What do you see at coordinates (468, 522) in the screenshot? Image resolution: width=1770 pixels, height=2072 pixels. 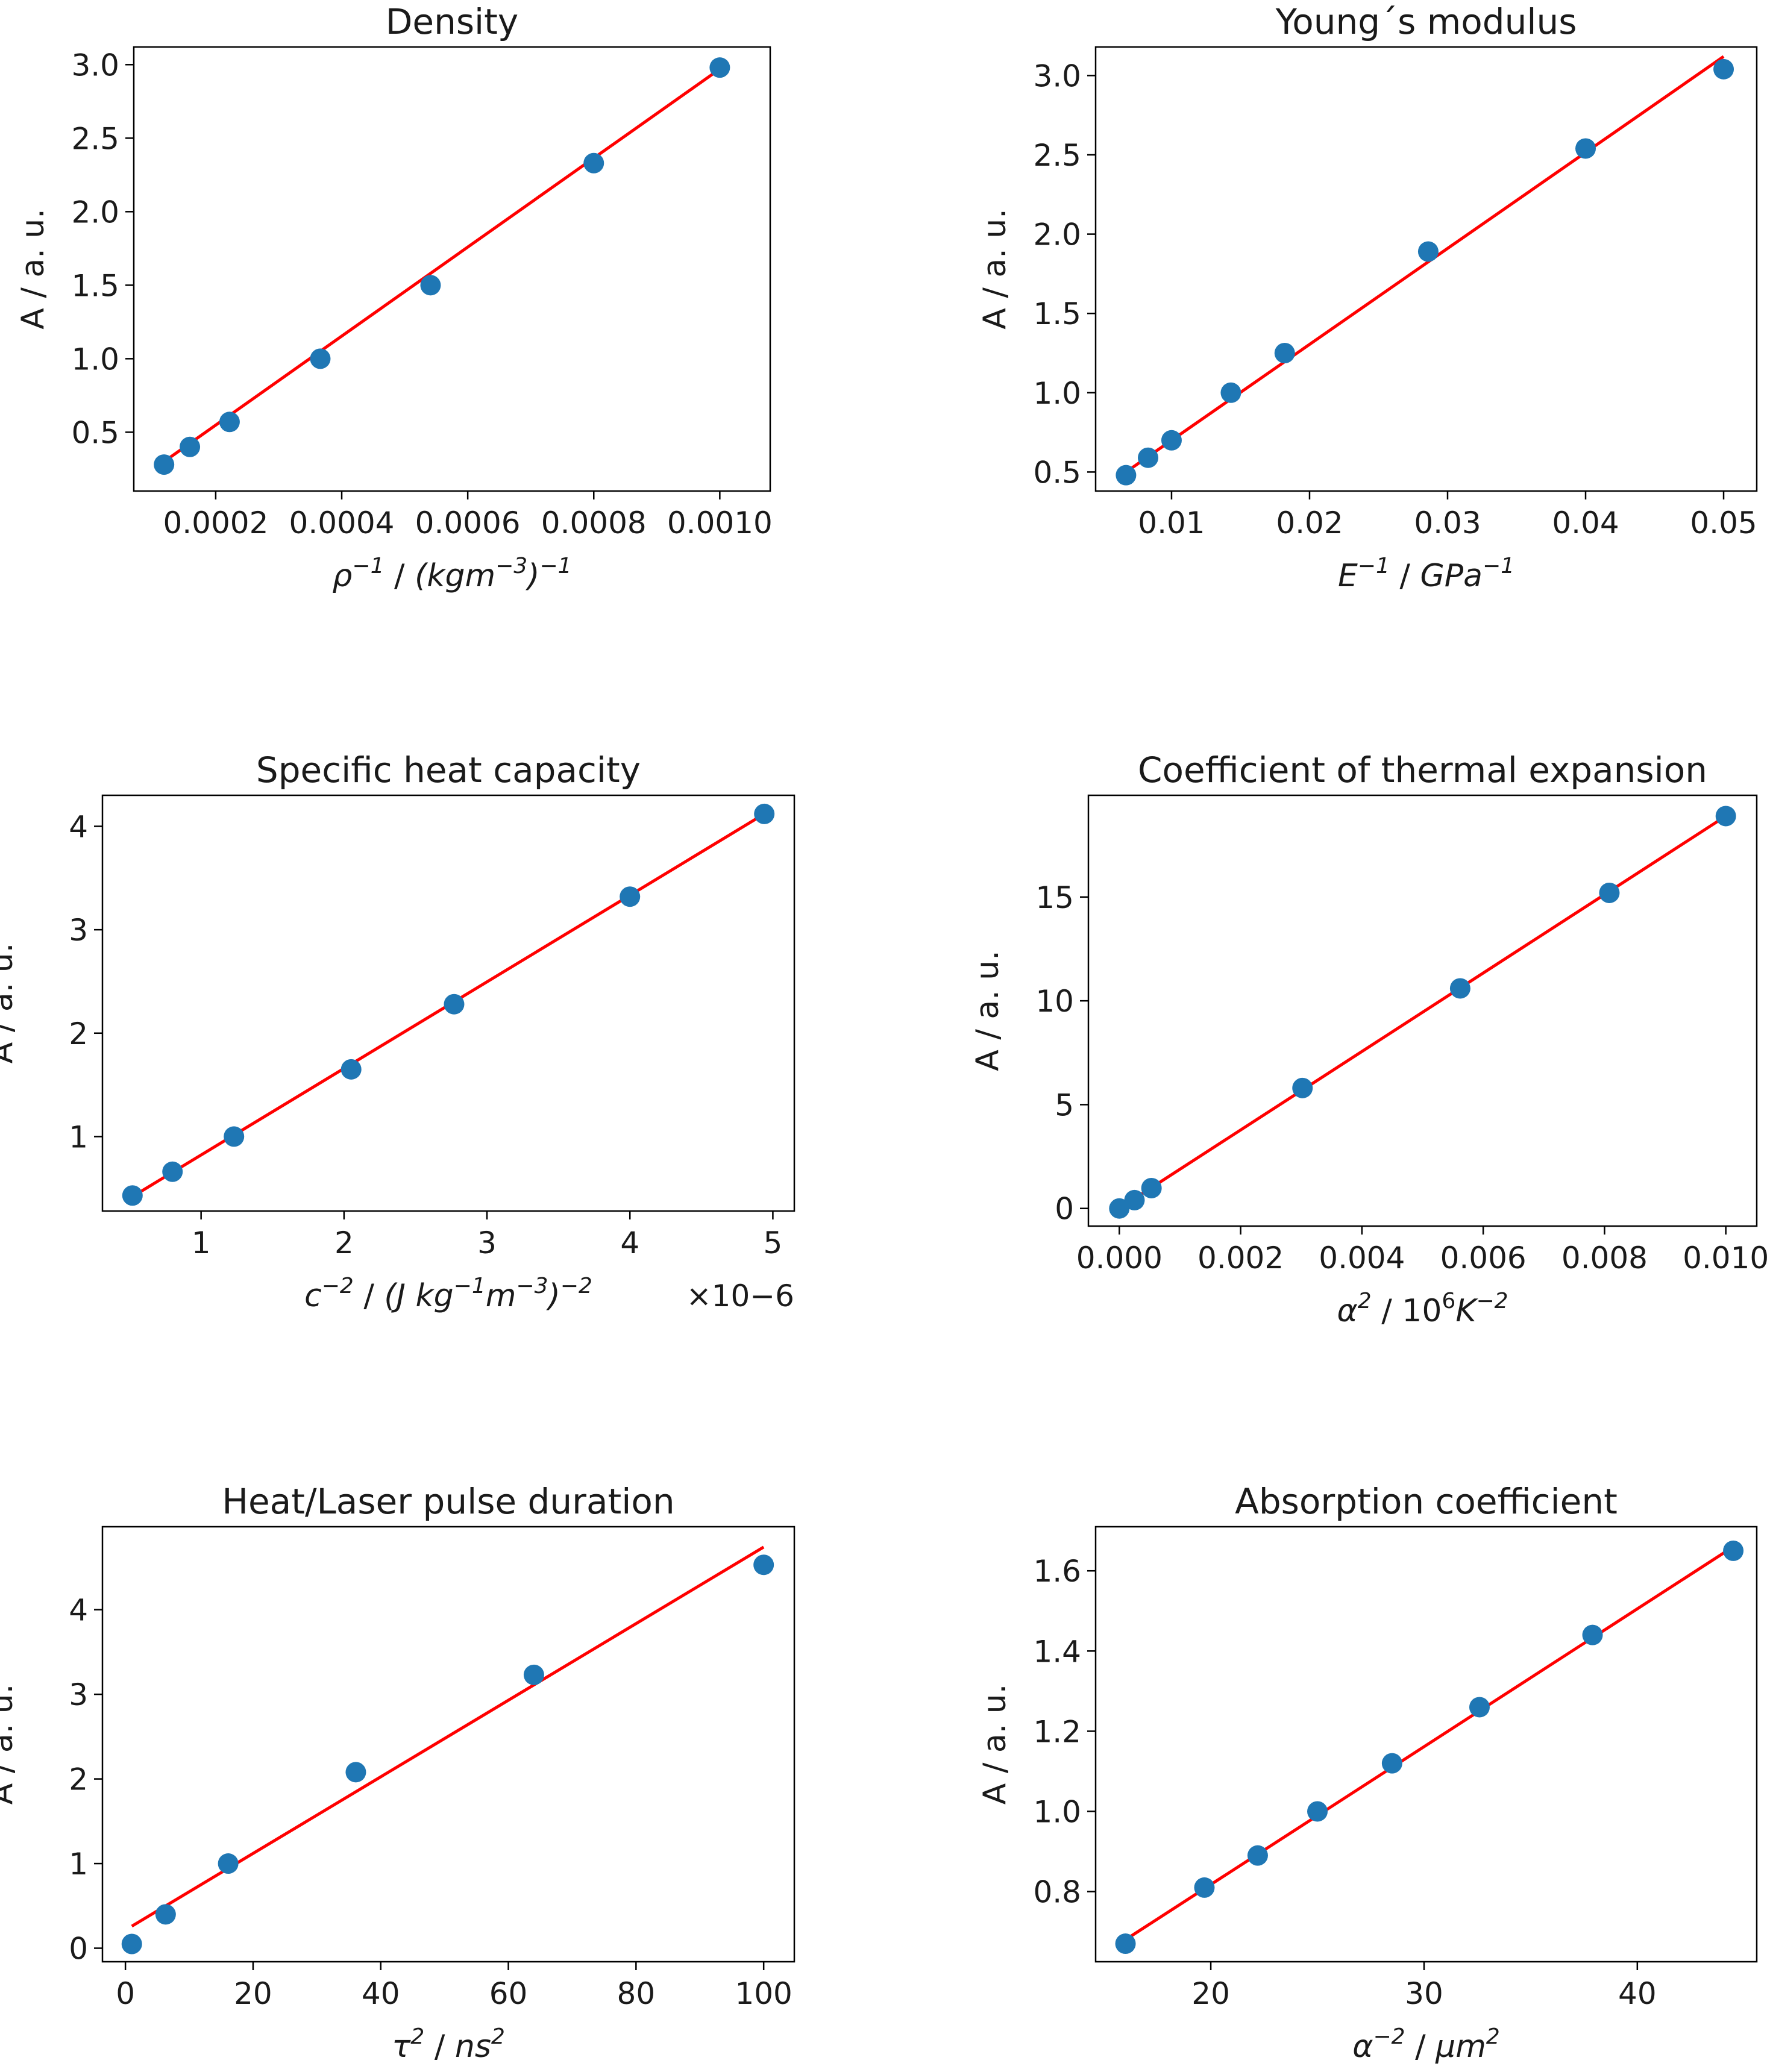 I see `x-tick-label: 0.0006` at bounding box center [468, 522].